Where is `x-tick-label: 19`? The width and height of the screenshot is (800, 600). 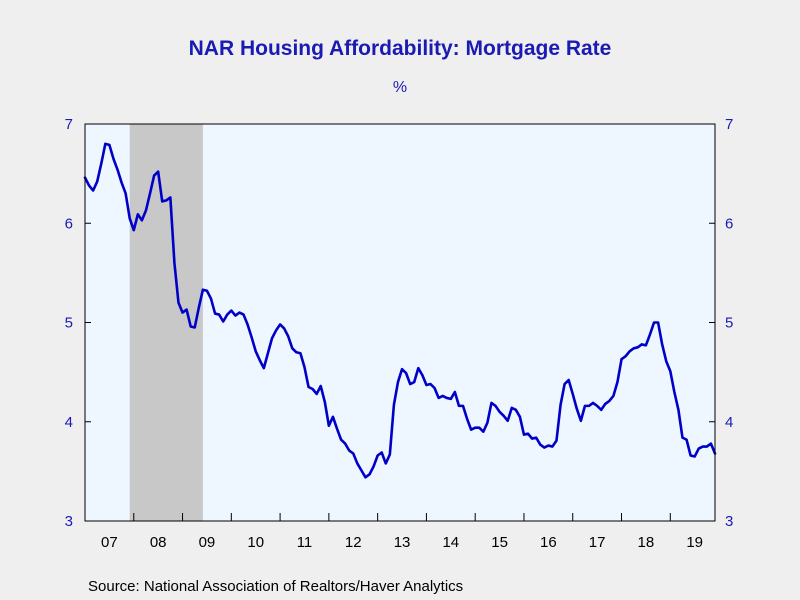
x-tick-label: 19 is located at coordinates (694, 542).